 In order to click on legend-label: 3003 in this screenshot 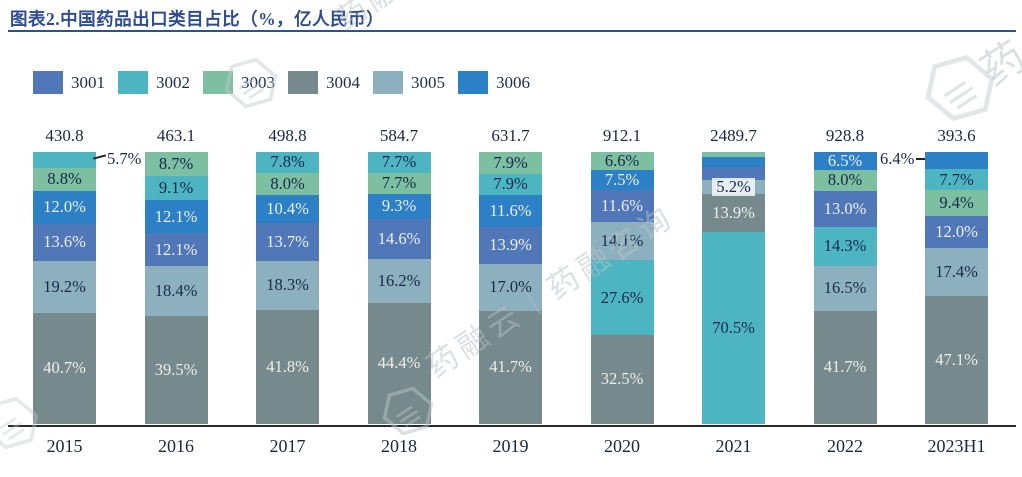, I will do `click(258, 82)`.